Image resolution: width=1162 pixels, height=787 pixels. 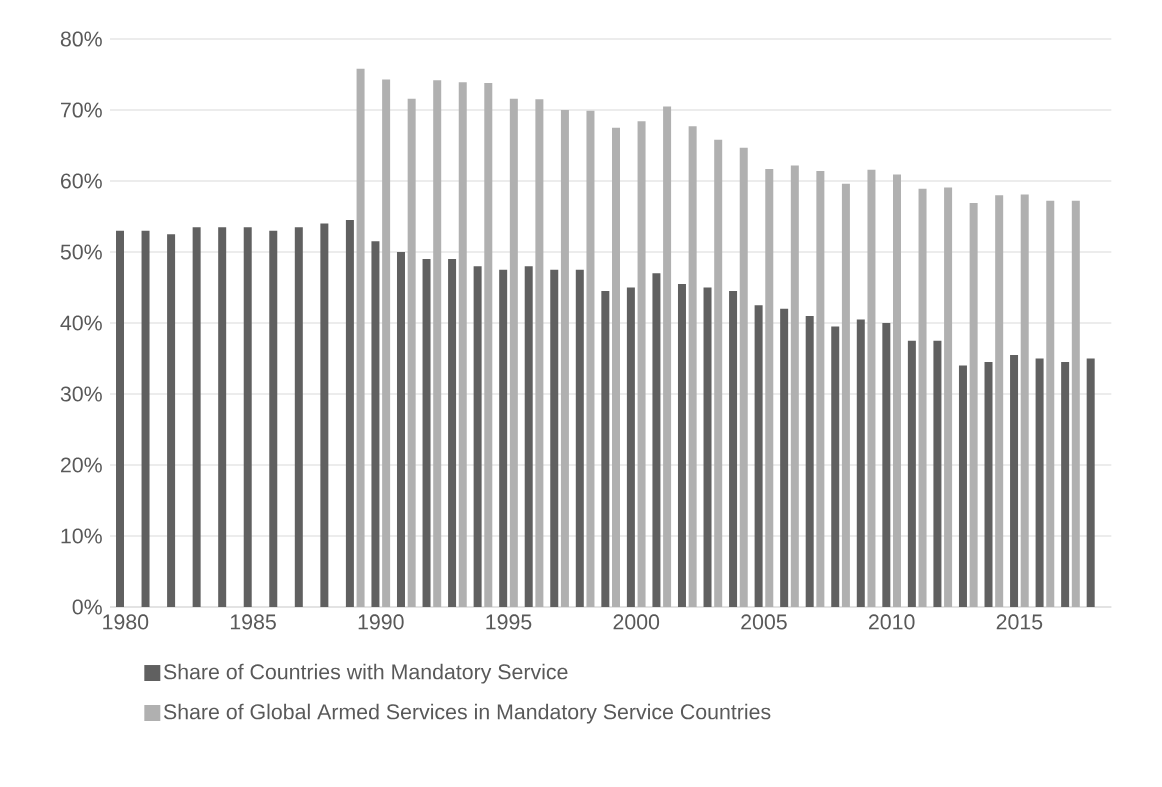 What do you see at coordinates (81, 181) in the screenshot?
I see `y-tick-label: 60%` at bounding box center [81, 181].